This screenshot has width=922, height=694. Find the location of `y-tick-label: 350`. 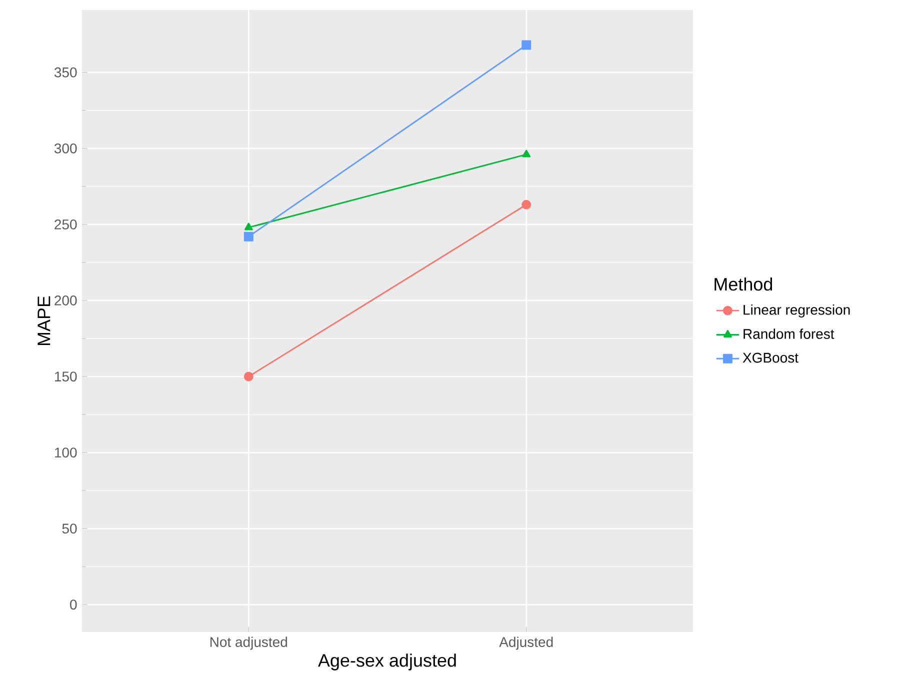

y-tick-label: 350 is located at coordinates (65, 72).